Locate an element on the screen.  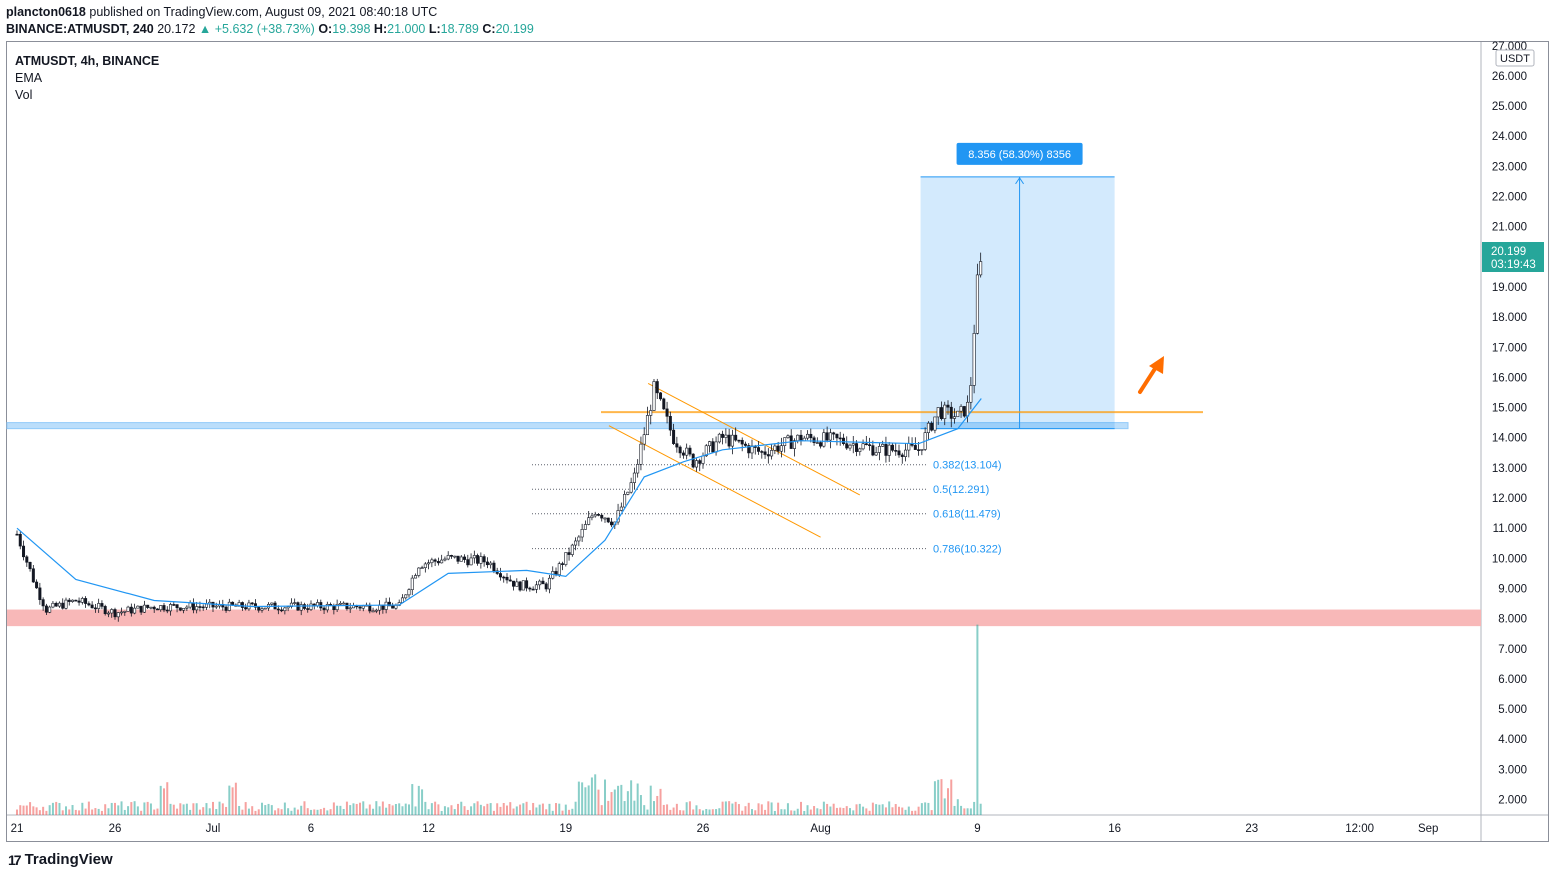
ema-line is located at coordinates (499, 503).